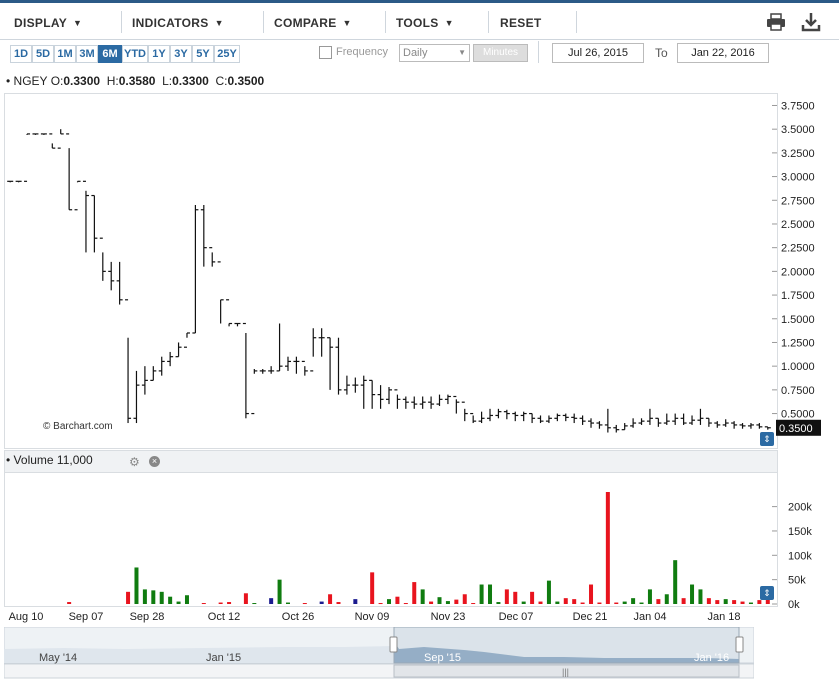 The width and height of the screenshot is (839, 680). Describe the element at coordinates (566, 645) in the screenshot. I see `navigator-selection` at that location.